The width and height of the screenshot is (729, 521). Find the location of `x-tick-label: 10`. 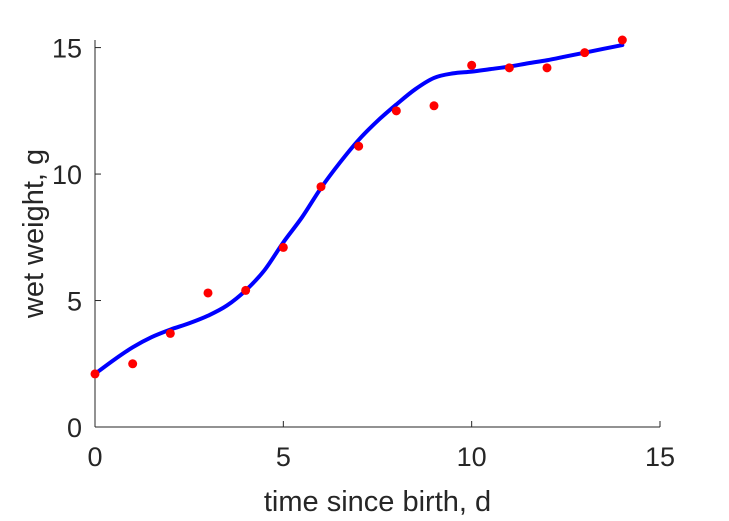

x-tick-label: 10 is located at coordinates (472, 457).